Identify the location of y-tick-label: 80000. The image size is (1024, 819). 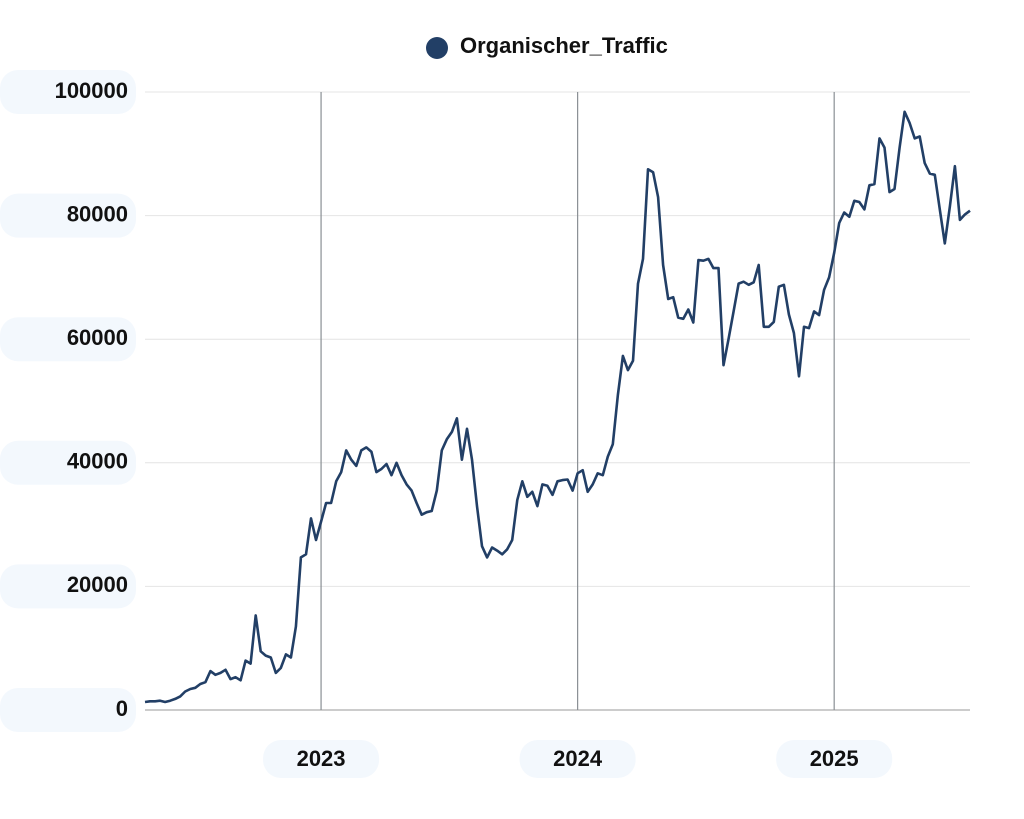
(97, 213).